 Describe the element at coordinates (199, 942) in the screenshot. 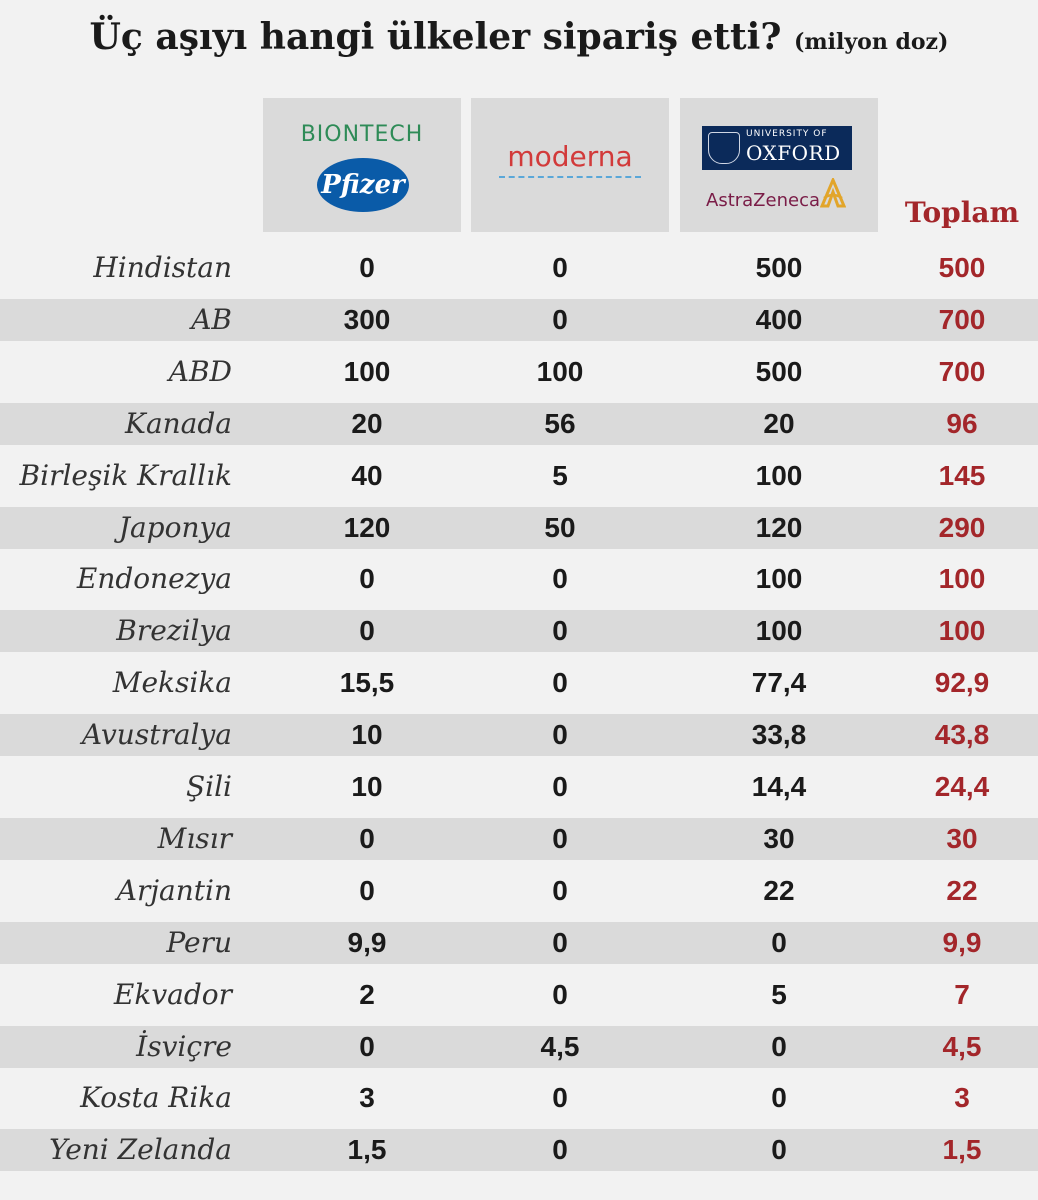

I see `country-label: Peru` at that location.